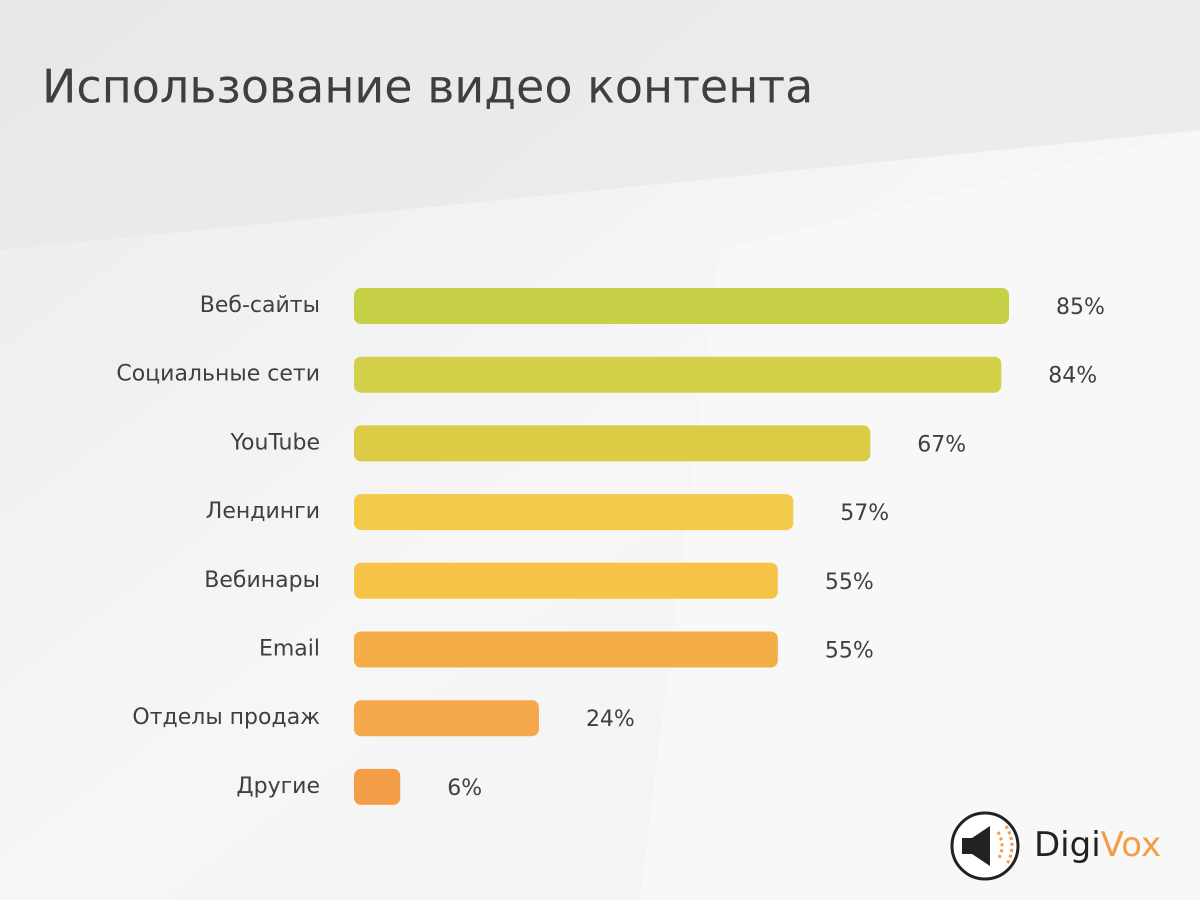 The width and height of the screenshot is (1200, 900). I want to click on value-label: 57%, so click(864, 513).